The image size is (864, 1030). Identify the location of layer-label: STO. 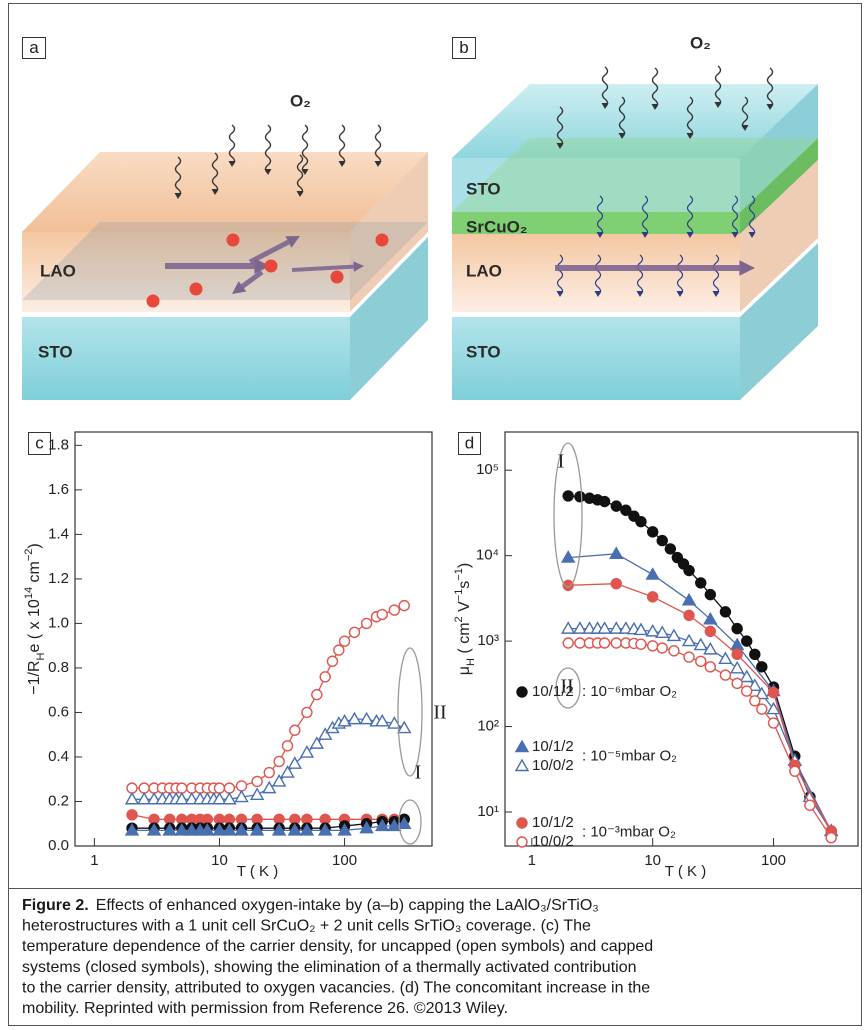
(55, 351).